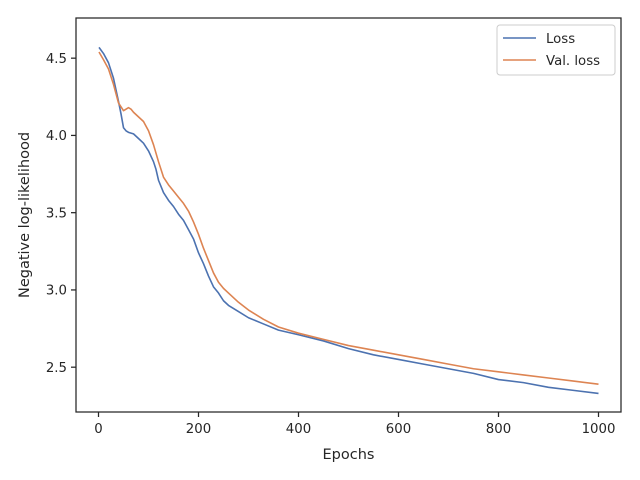 The image size is (640, 480). What do you see at coordinates (573, 61) in the screenshot?
I see `legend-label-val-loss: Val. loss` at bounding box center [573, 61].